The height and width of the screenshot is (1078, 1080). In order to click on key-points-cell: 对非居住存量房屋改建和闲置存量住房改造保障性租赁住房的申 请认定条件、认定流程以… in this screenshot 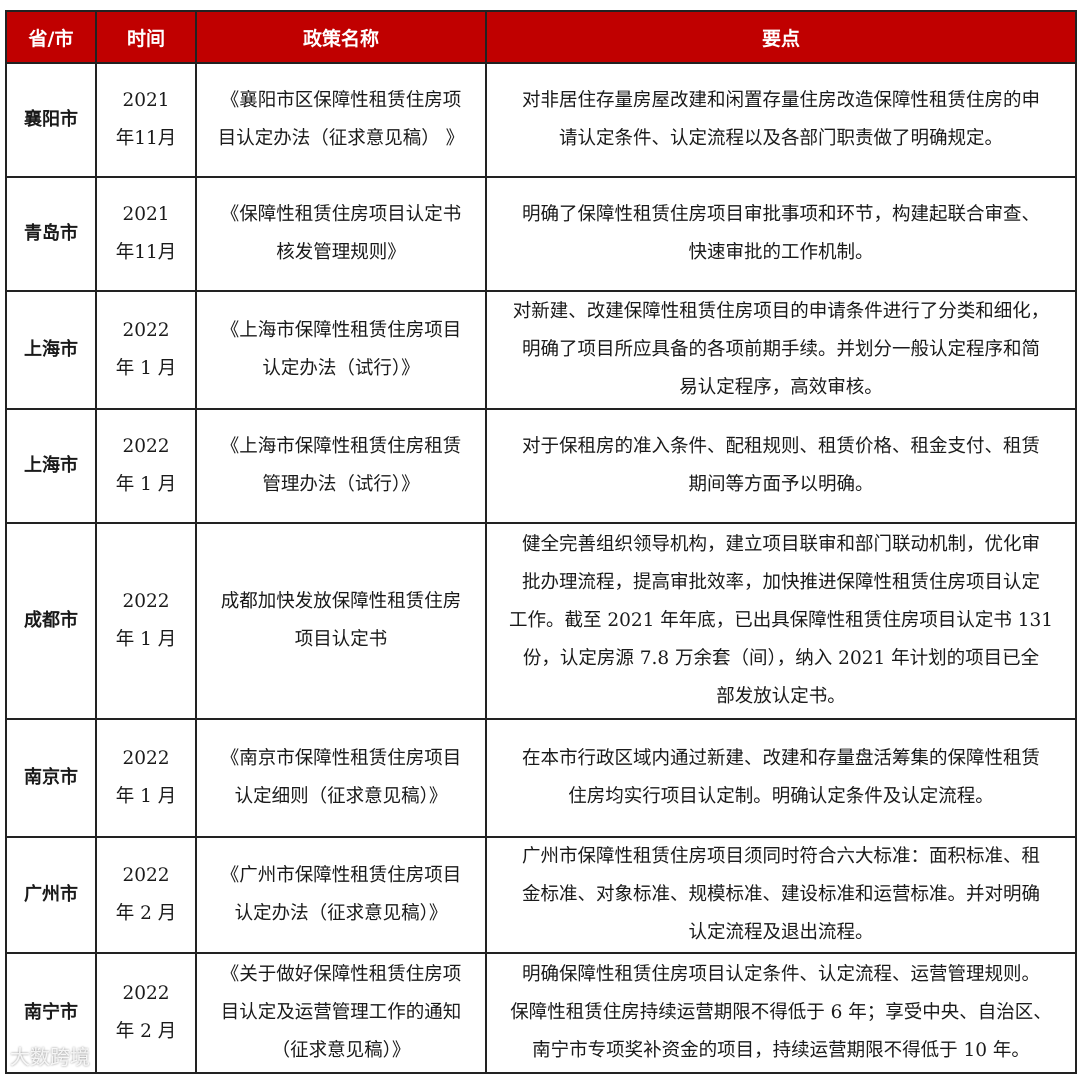, I will do `click(781, 120)`.